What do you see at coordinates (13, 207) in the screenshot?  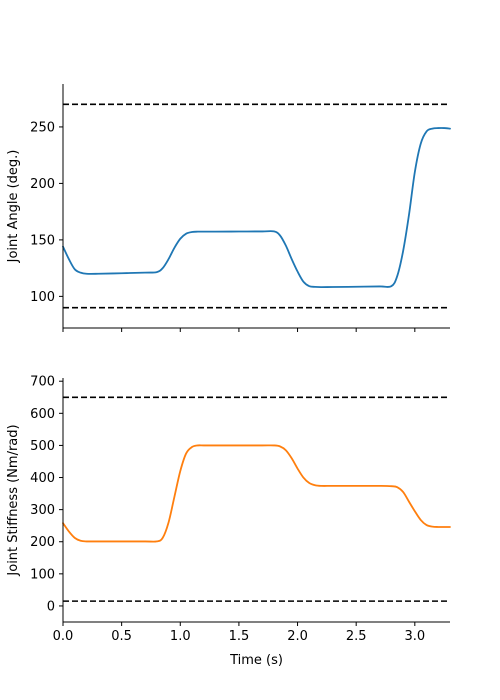 I see `joint-angle-y-axis-label: Joint Angle (deg.)` at bounding box center [13, 207].